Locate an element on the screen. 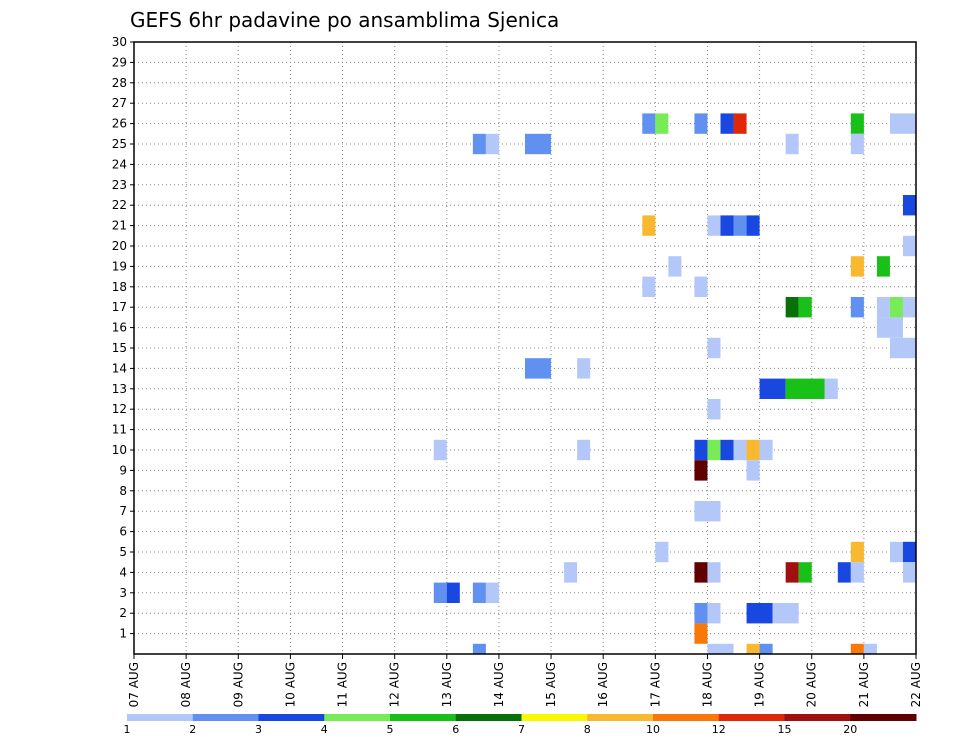  chart-title: GEFS 6hr padavine po ansamblima Sjenica is located at coordinates (344, 20).